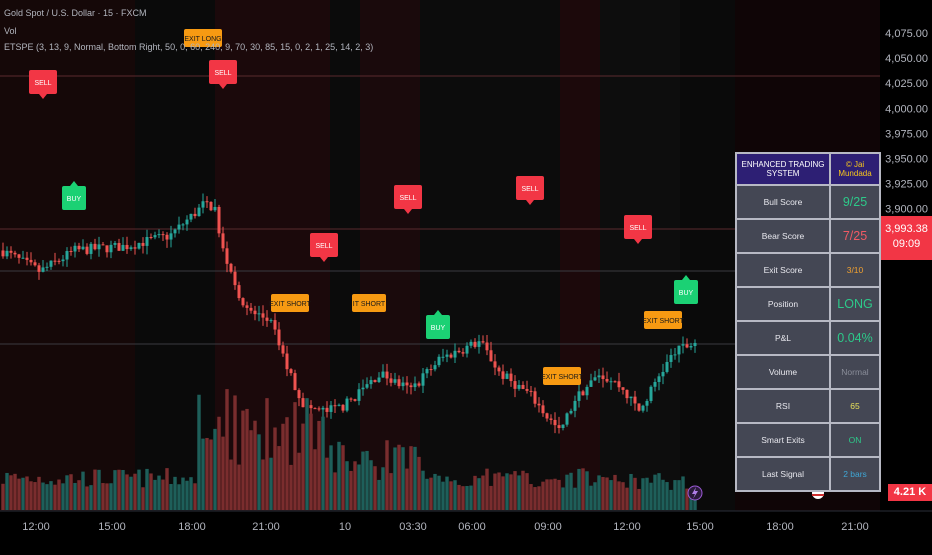 The width and height of the screenshot is (932, 555). What do you see at coordinates (808, 202) in the screenshot?
I see `dashboard-row: Bull Score 9/25` at bounding box center [808, 202].